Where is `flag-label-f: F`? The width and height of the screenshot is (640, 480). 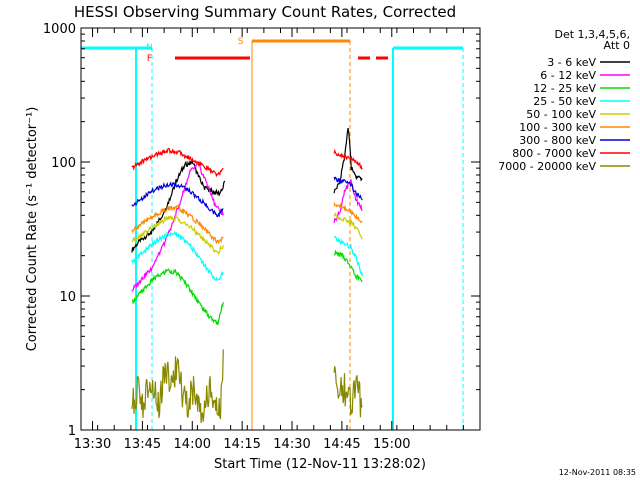 flag-label-f: F is located at coordinates (149, 59).